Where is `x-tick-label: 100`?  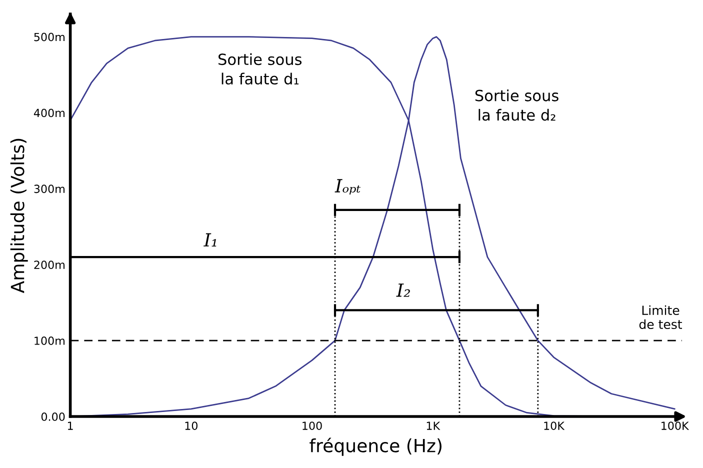 x-tick-label: 100 is located at coordinates (312, 426).